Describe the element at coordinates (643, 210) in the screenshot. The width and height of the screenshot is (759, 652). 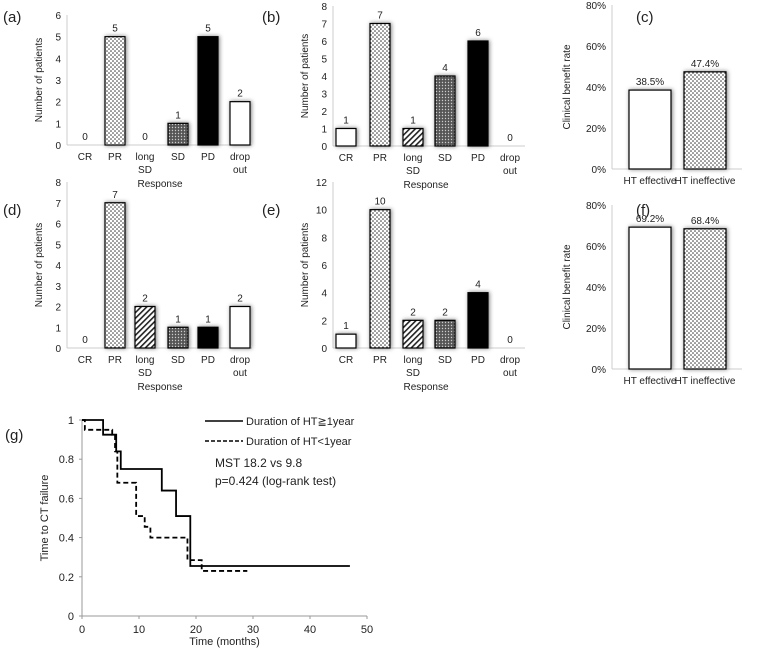
I see `panel-label: (f)` at that location.